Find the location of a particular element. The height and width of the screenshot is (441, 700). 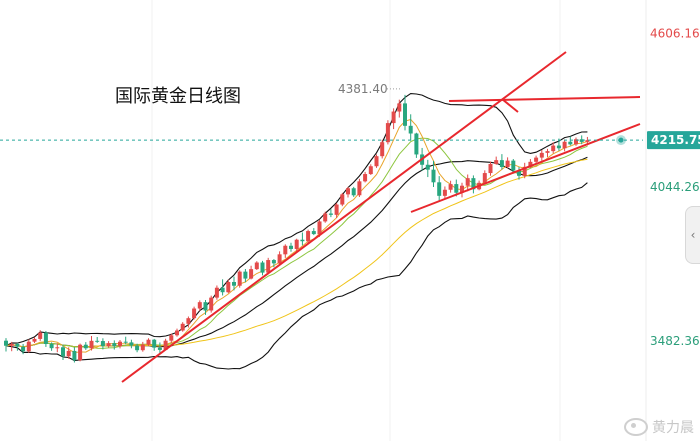

price-axis-label: 4606.16 is located at coordinates (675, 33).